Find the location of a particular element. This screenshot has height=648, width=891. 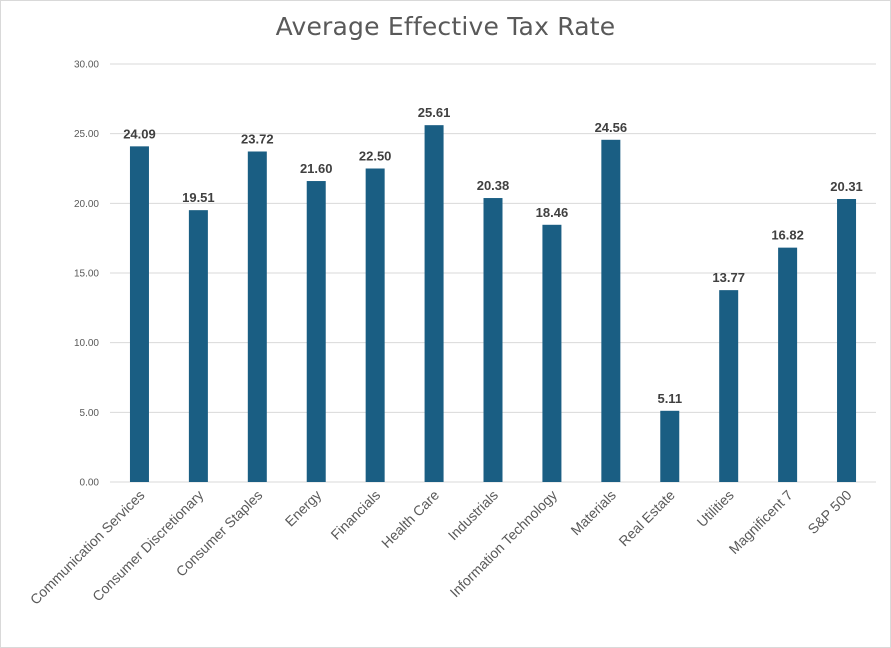

data-label: 5.11 is located at coordinates (669, 398).